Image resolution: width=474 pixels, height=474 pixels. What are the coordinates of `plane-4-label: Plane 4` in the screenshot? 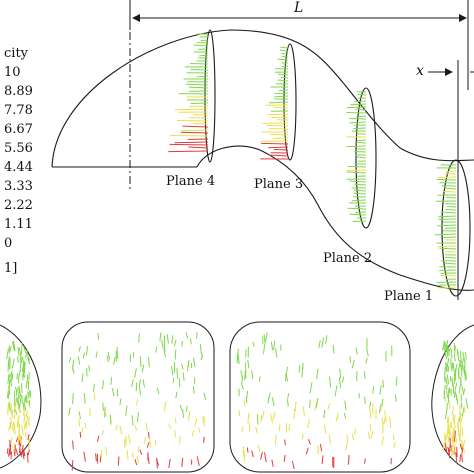 It's located at (191, 181).